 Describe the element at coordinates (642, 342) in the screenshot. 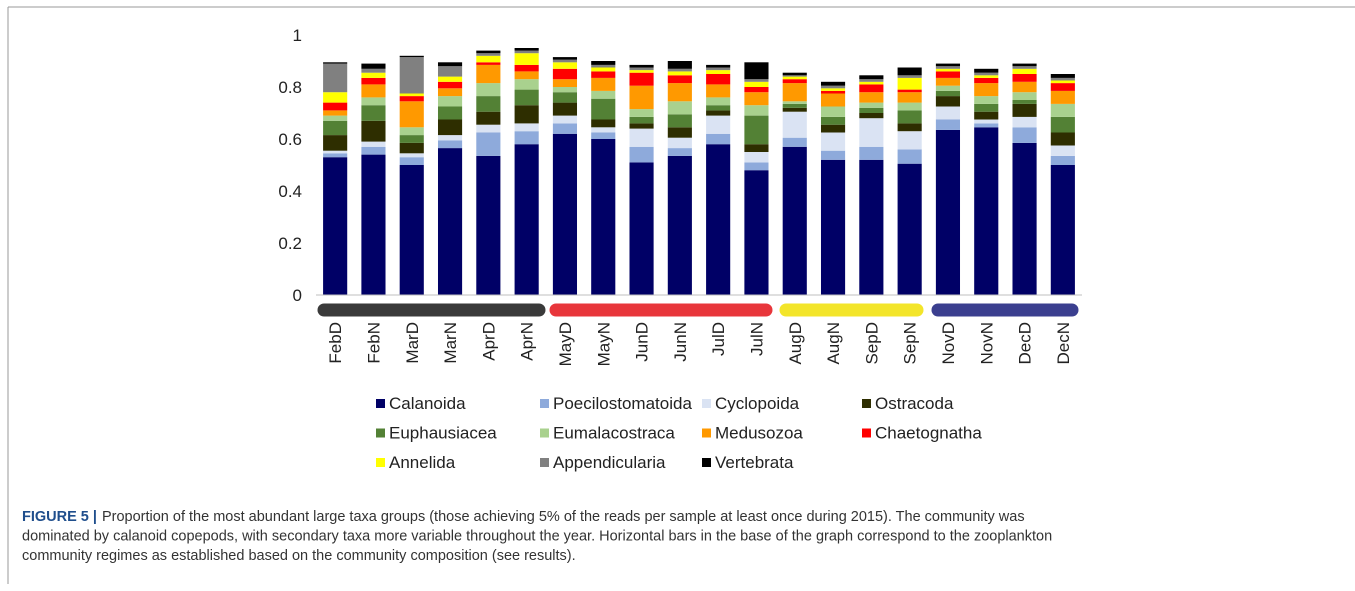

I see `x-tick-label: JunD` at that location.